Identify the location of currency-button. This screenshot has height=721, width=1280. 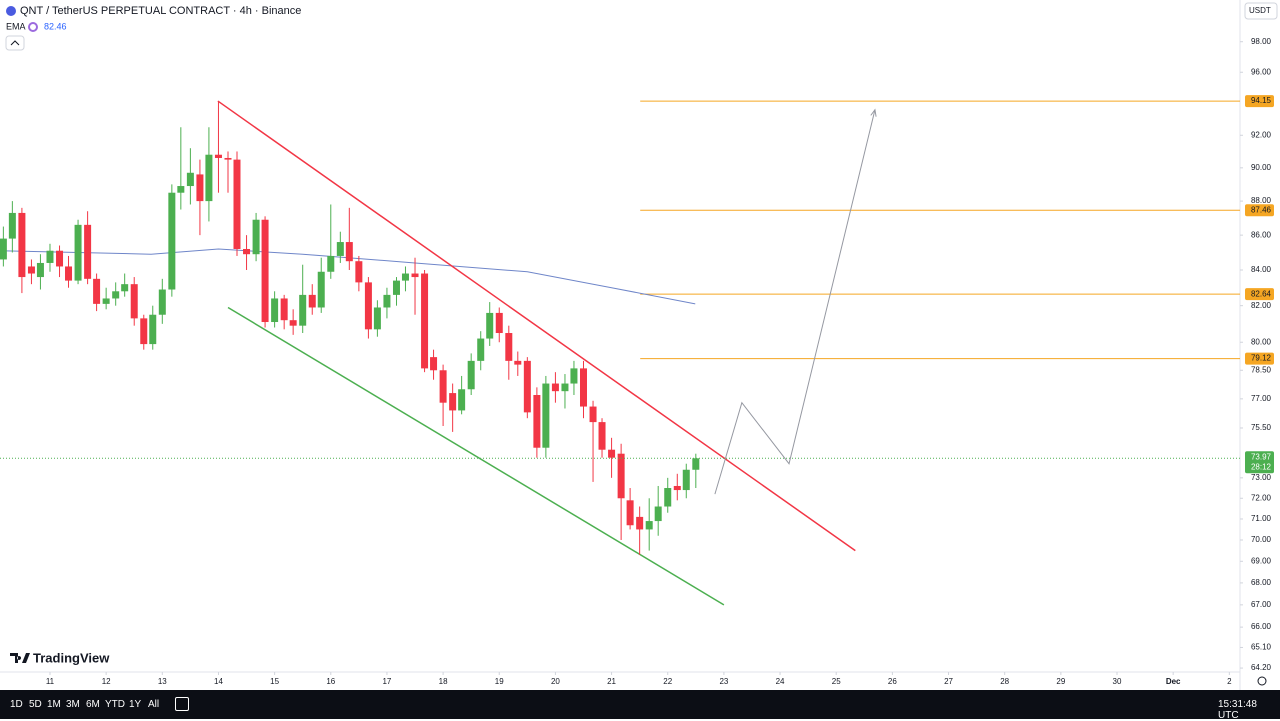
(1261, 11).